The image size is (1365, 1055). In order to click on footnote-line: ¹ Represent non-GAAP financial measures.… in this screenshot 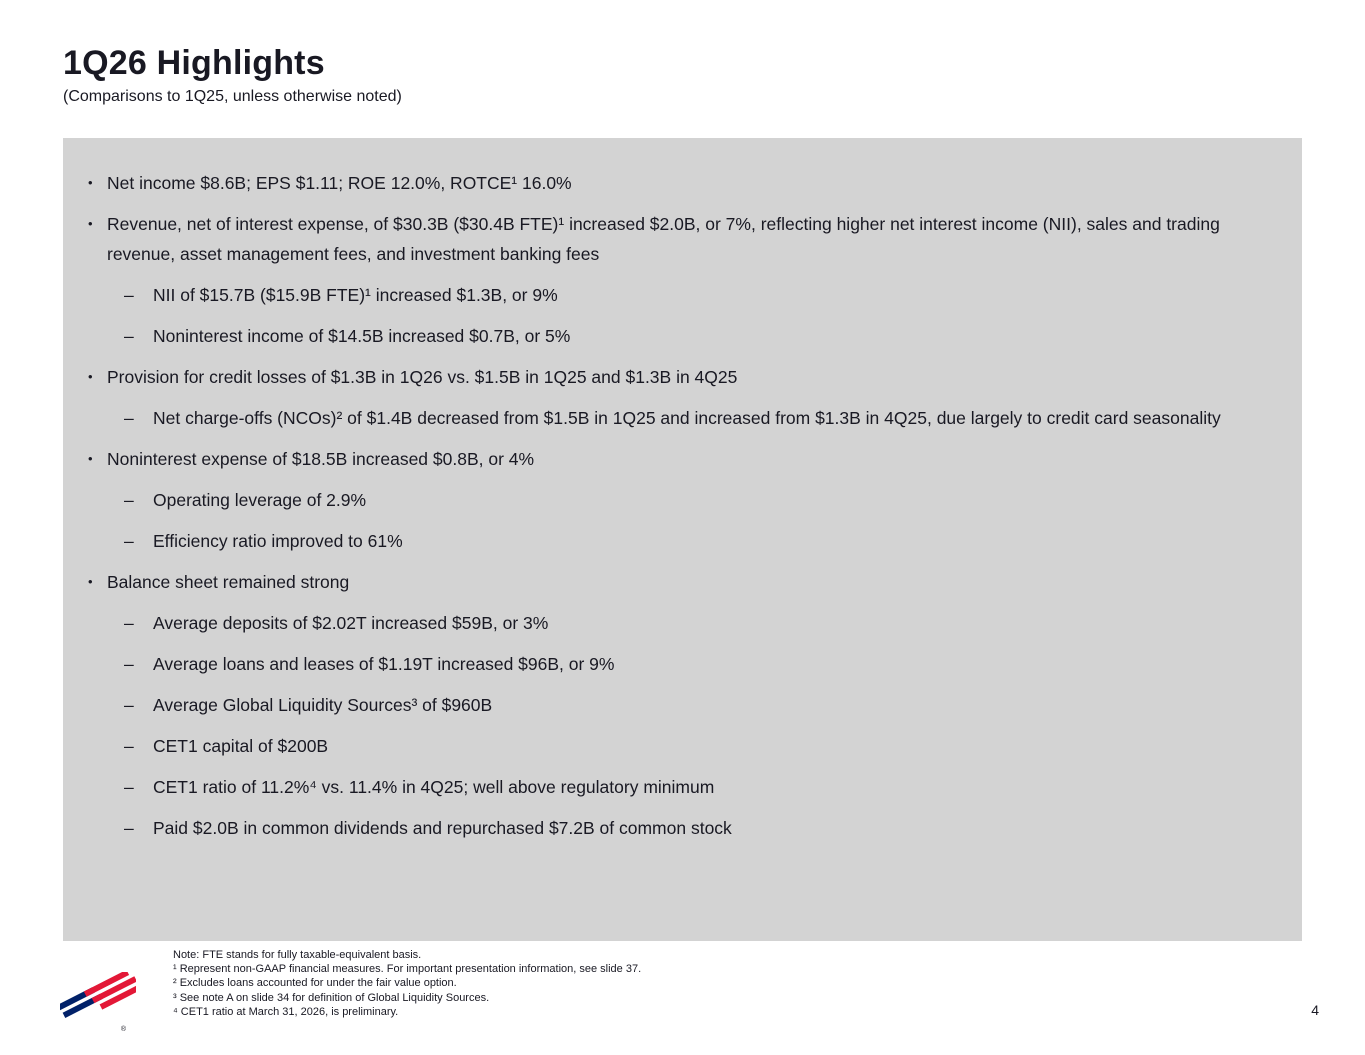, I will do `click(407, 969)`.